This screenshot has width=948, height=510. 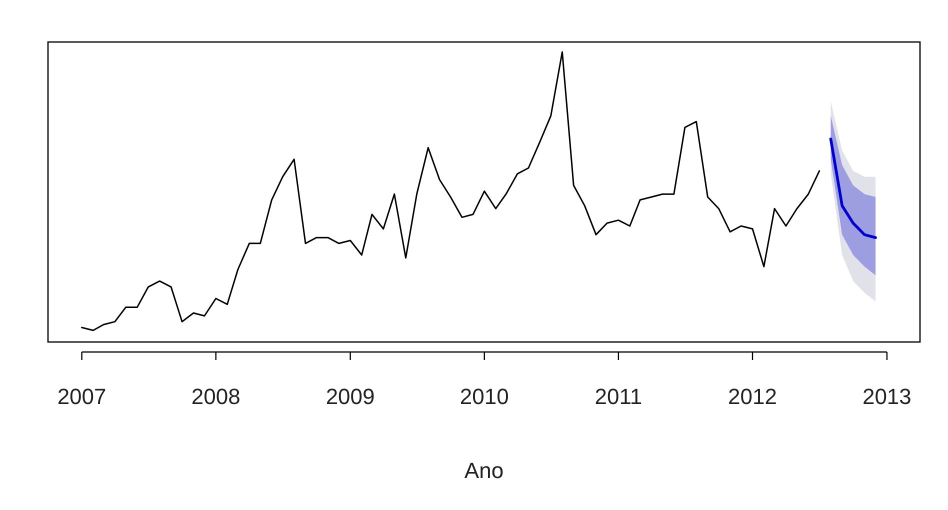 What do you see at coordinates (484, 470) in the screenshot?
I see `x-axis-title: Ano` at bounding box center [484, 470].